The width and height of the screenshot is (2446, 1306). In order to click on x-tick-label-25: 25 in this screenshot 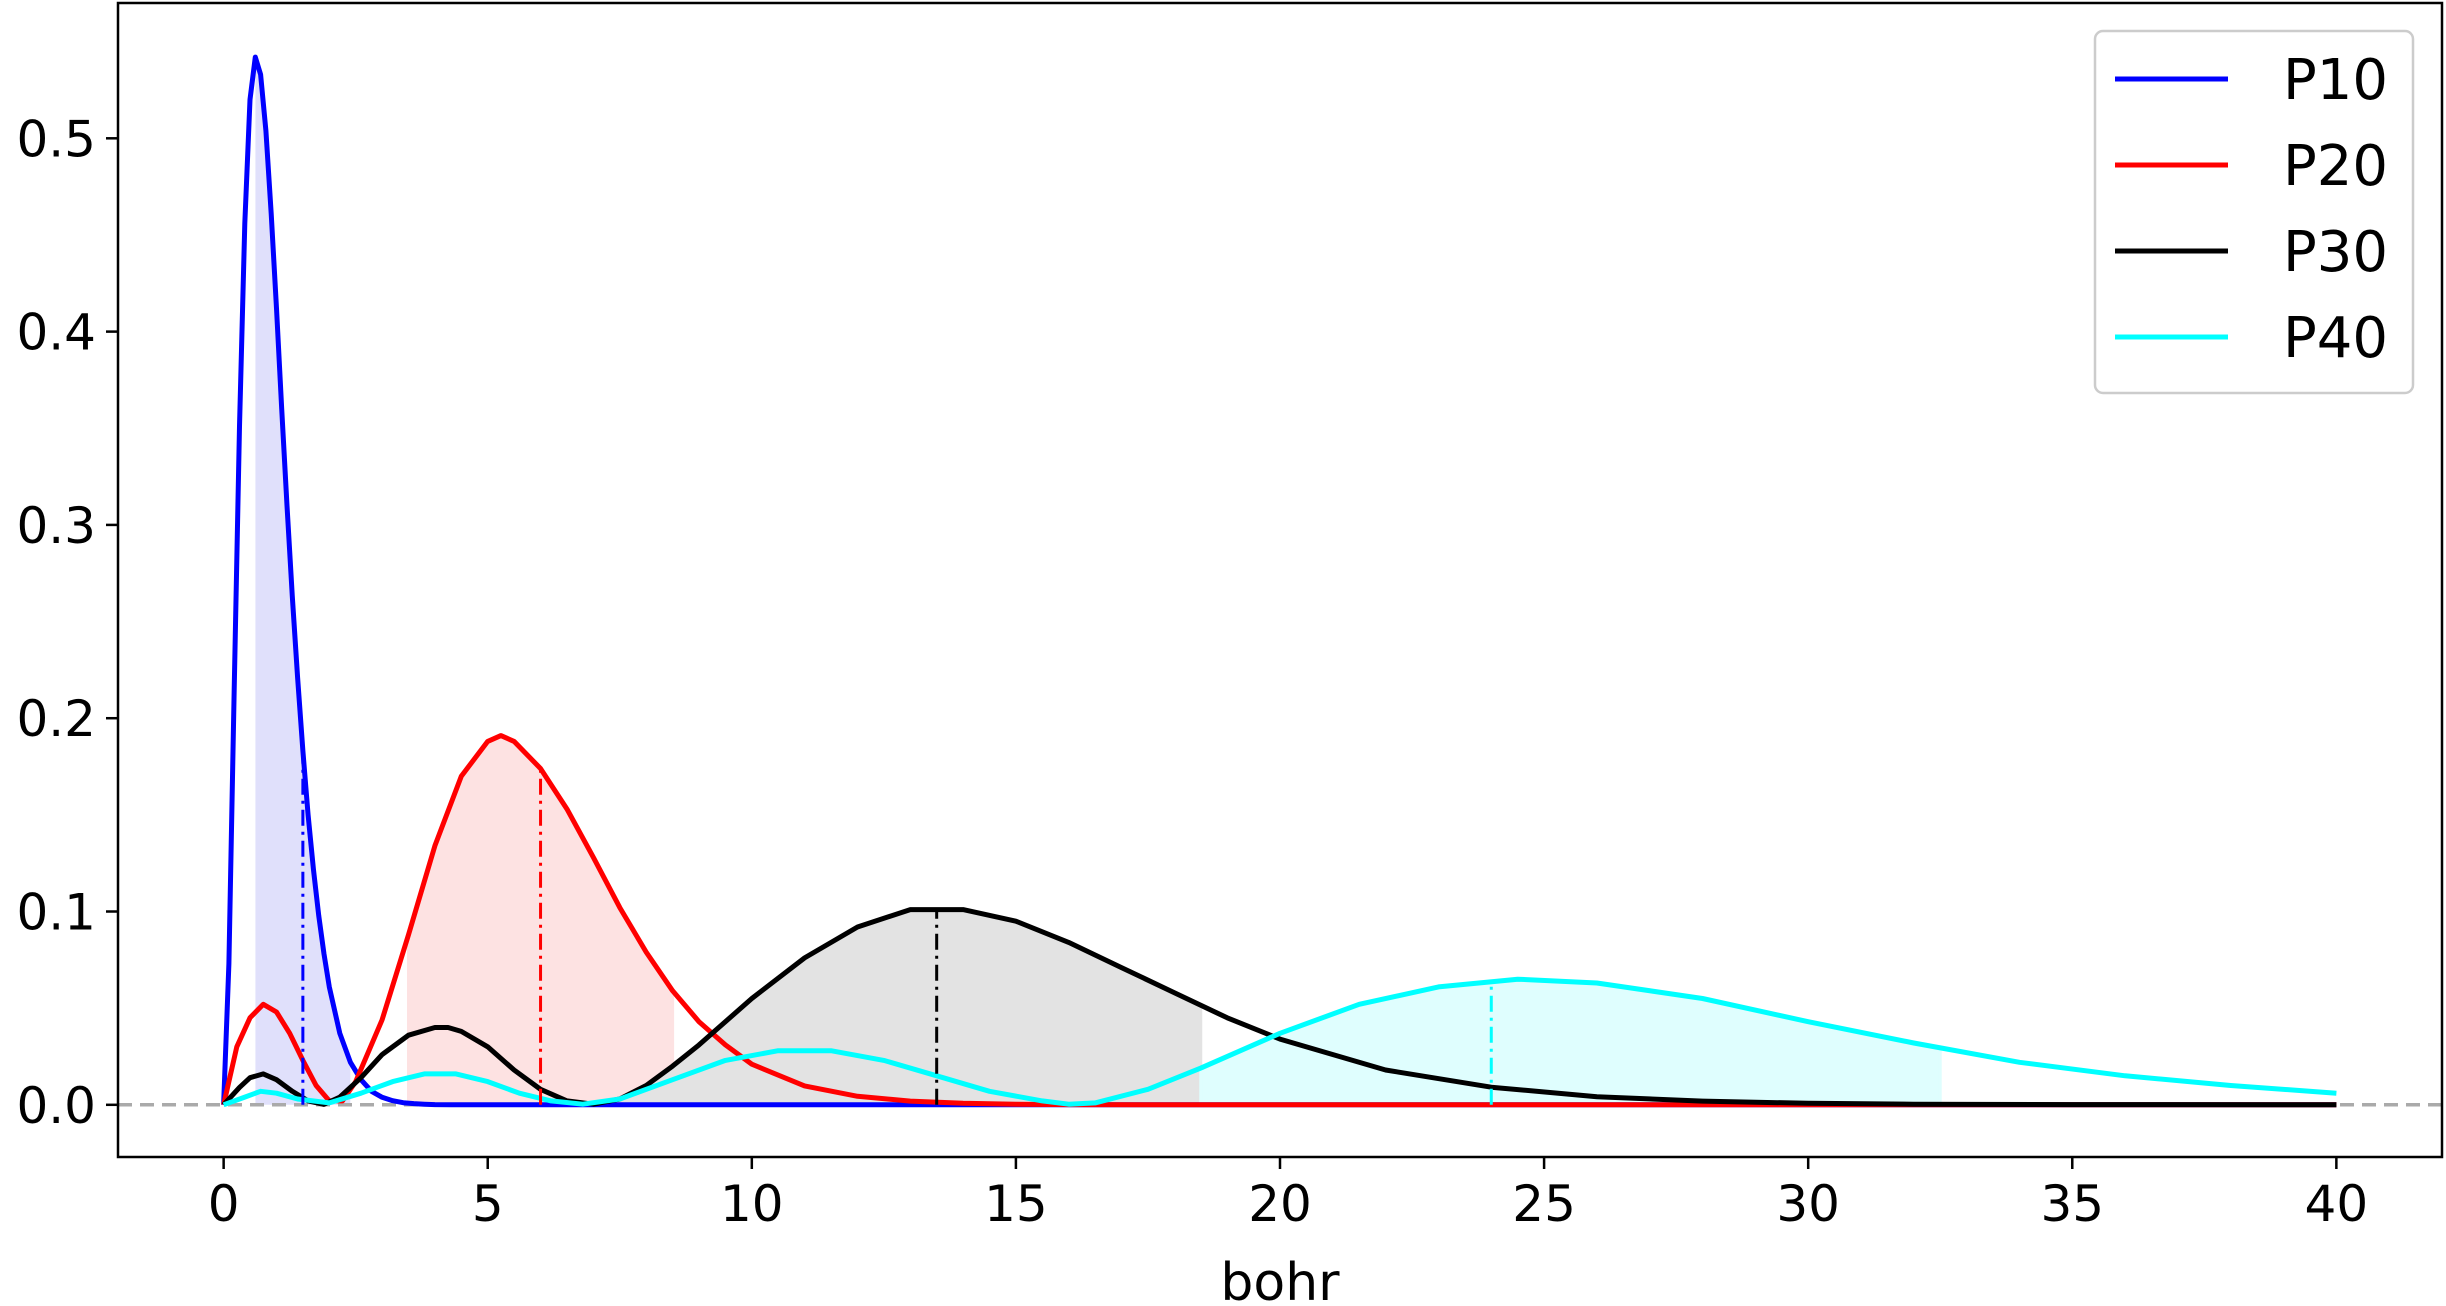, I will do `click(1544, 1204)`.